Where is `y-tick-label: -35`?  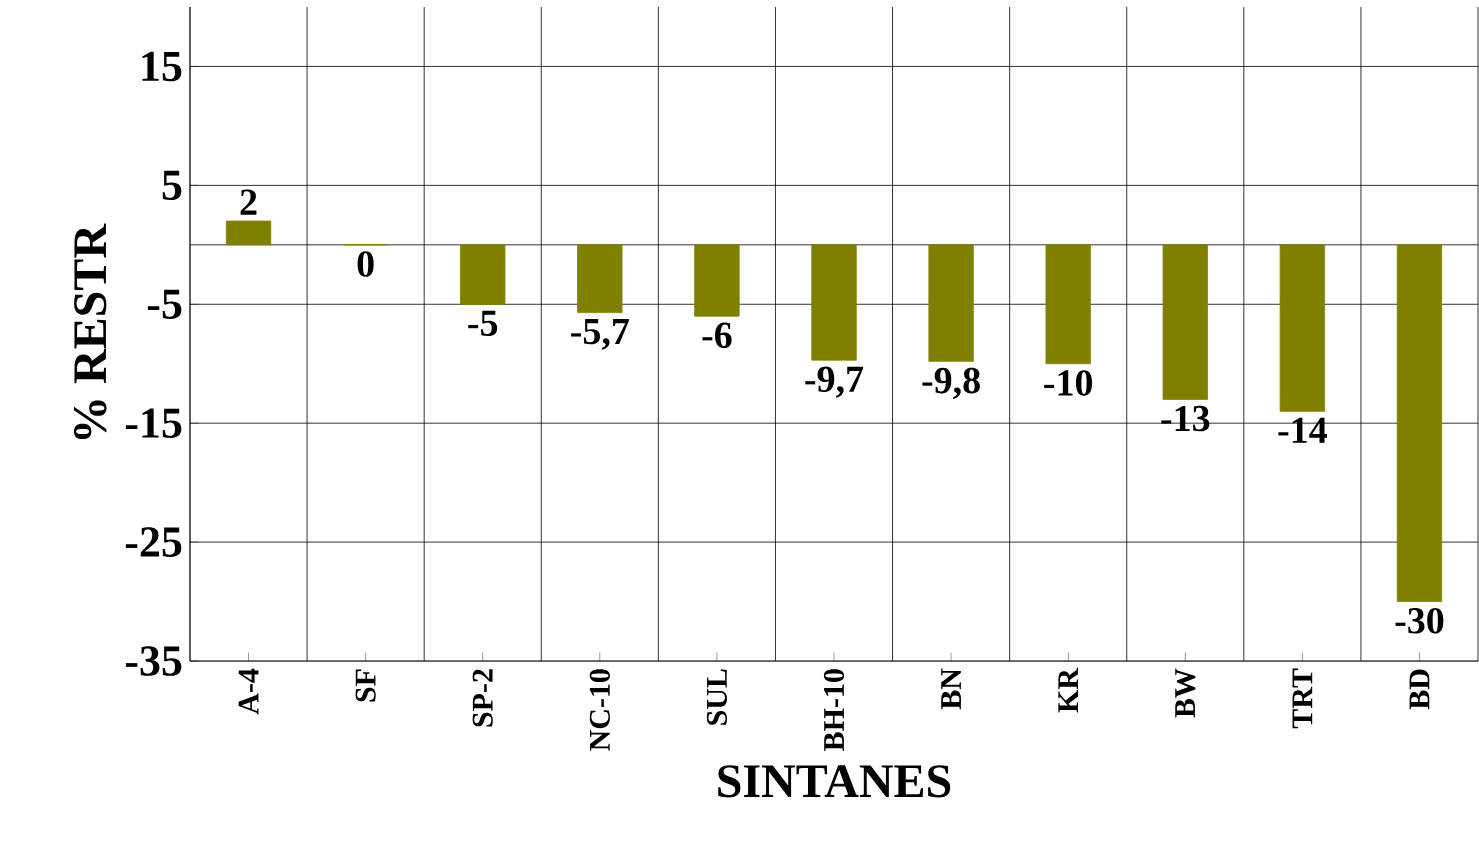
y-tick-label: -35 is located at coordinates (153, 661).